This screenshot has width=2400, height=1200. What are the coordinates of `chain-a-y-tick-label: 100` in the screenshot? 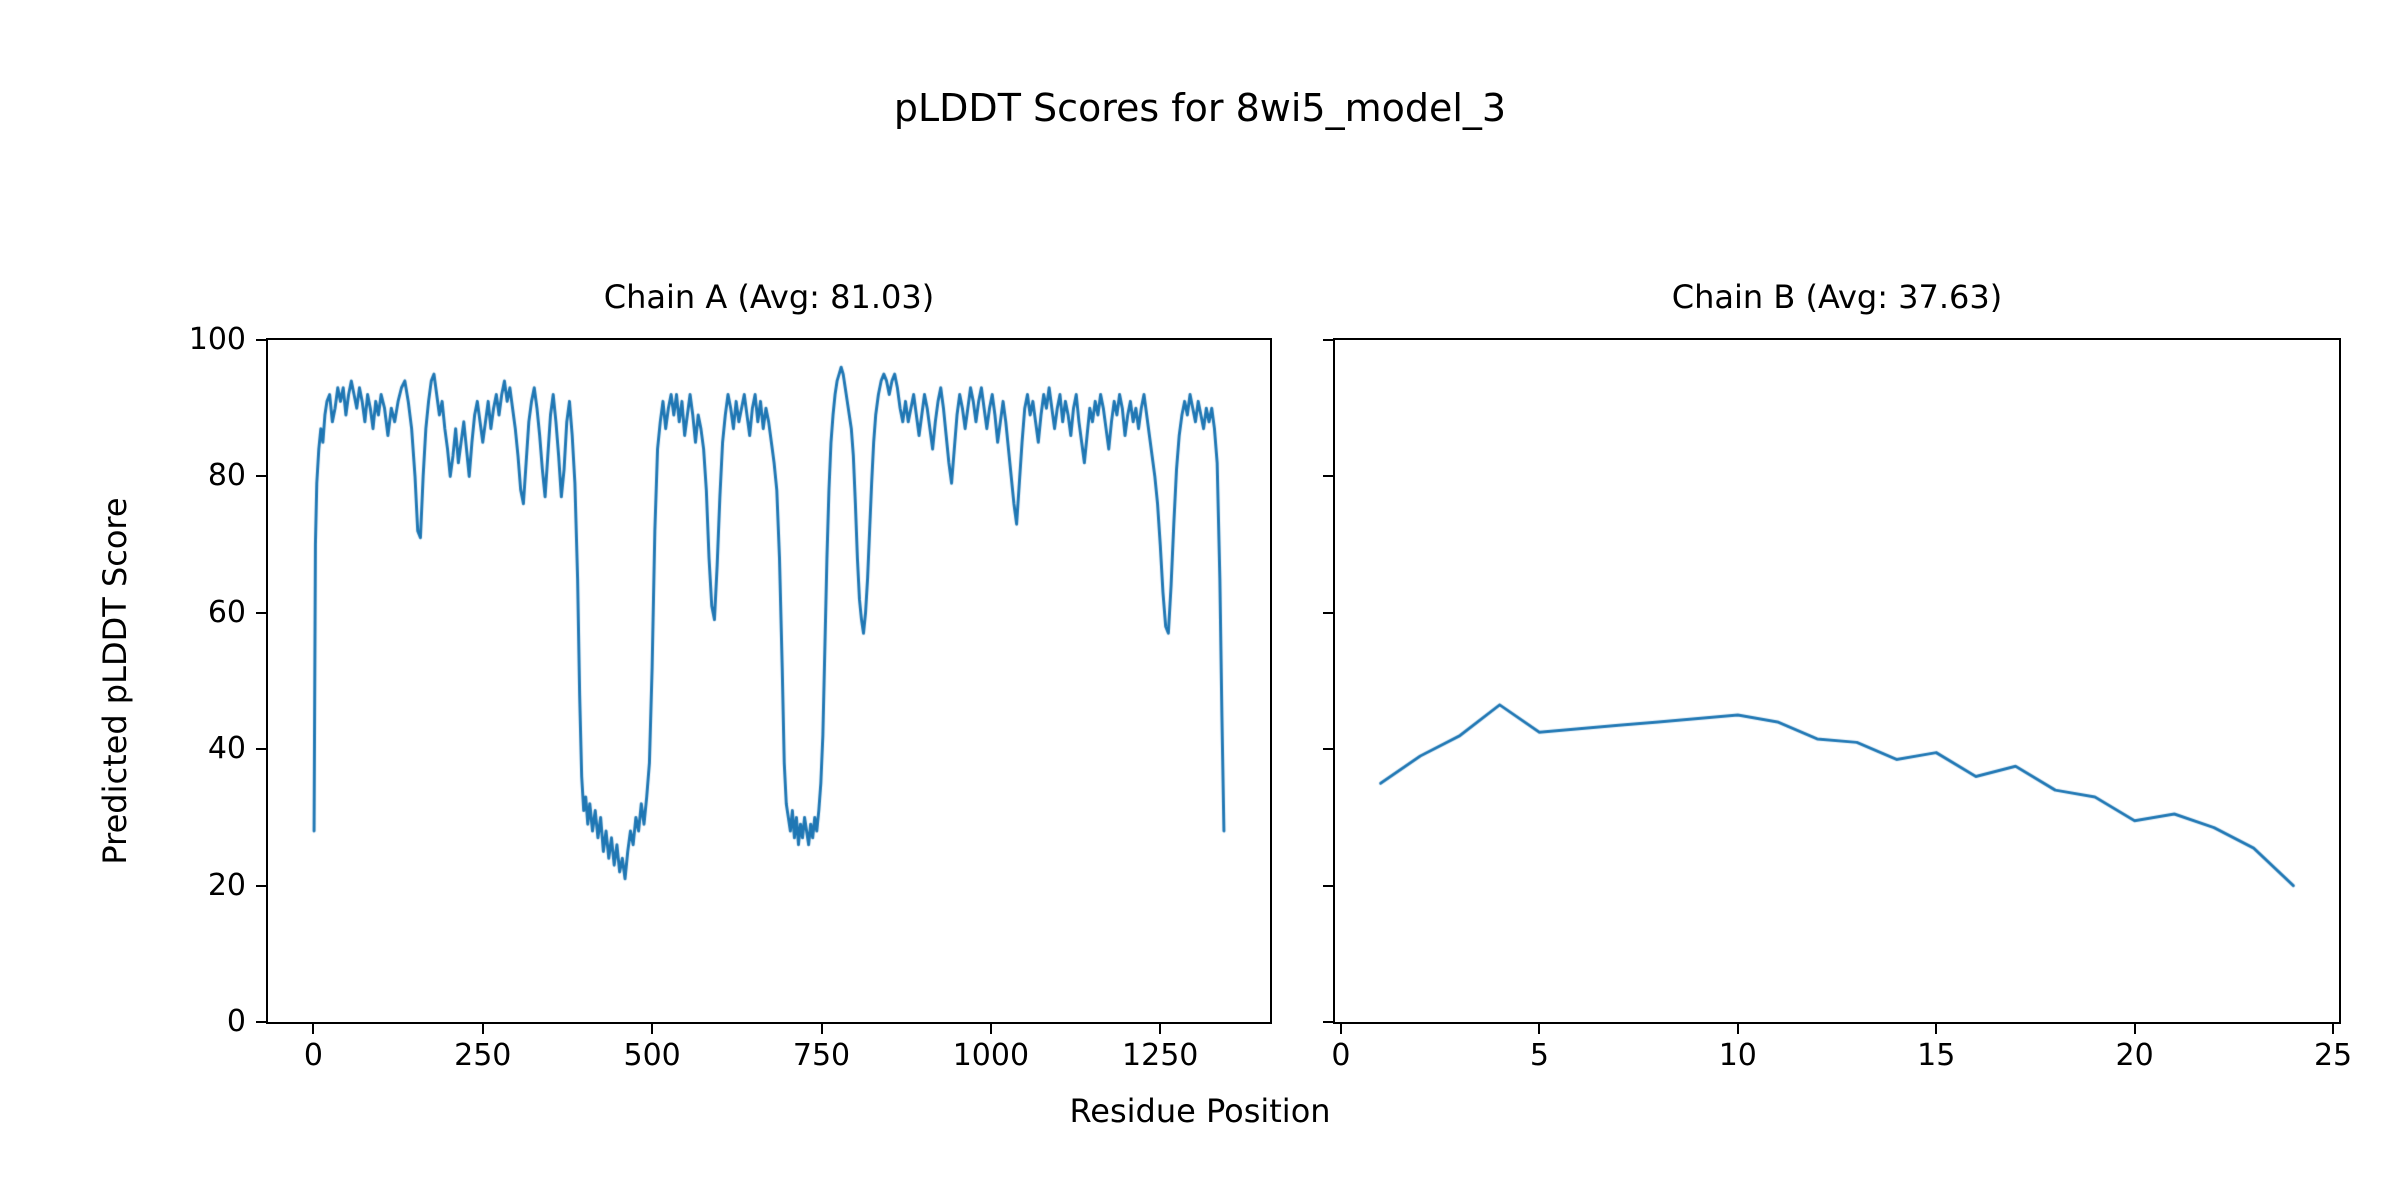 It's located at (217, 339).